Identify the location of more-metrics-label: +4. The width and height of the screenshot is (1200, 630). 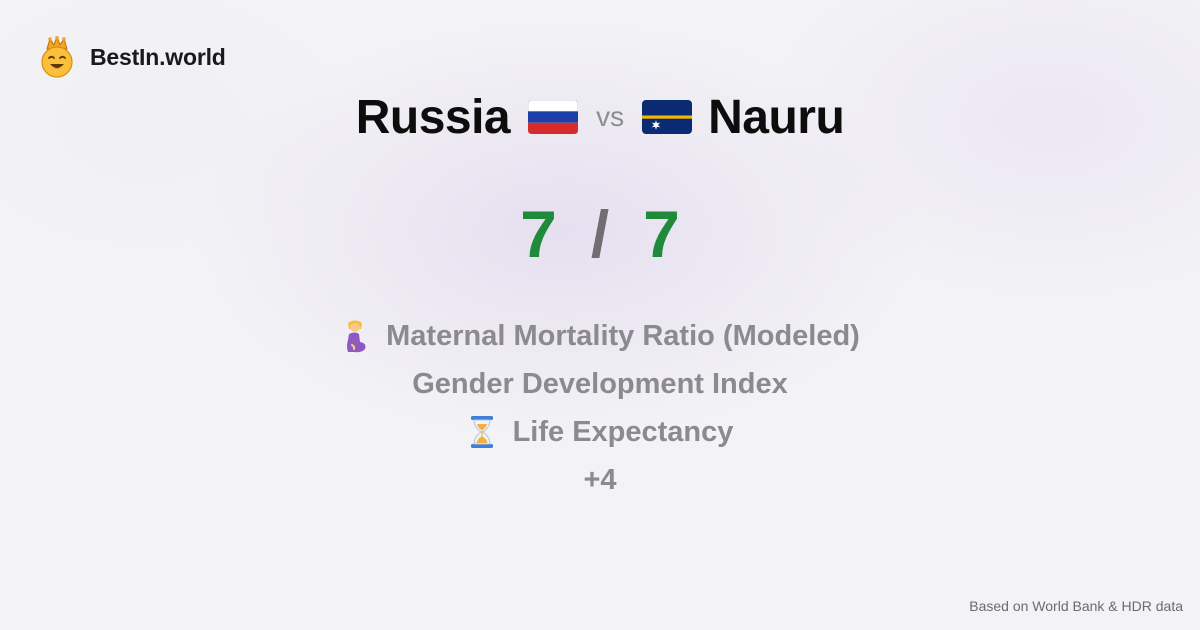
(600, 479).